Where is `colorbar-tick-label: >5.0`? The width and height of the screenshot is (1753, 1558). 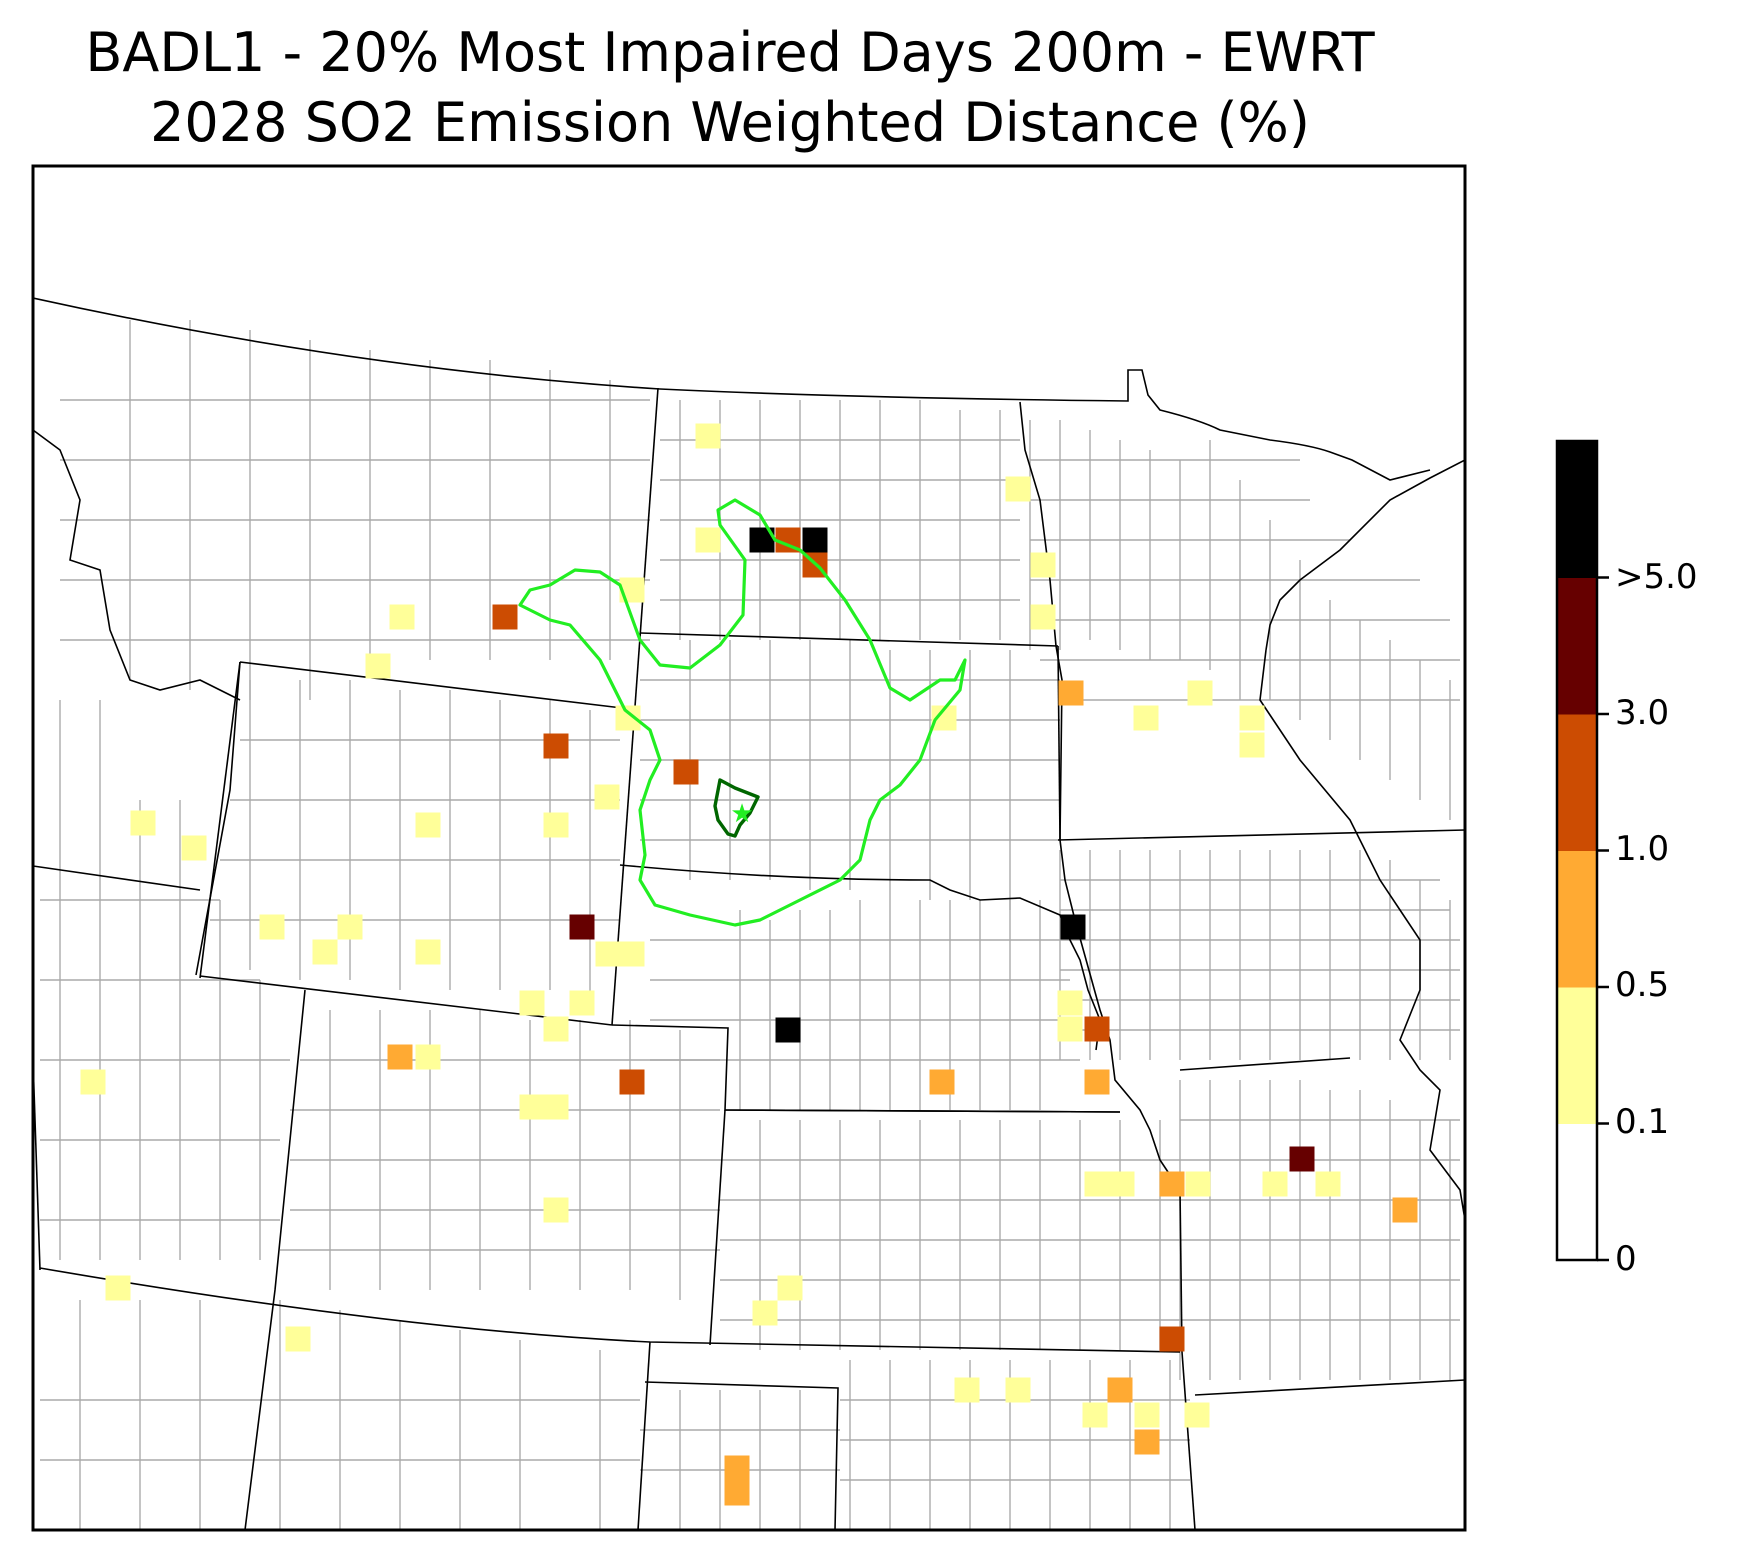 colorbar-tick-label: >5.0 is located at coordinates (1656, 577).